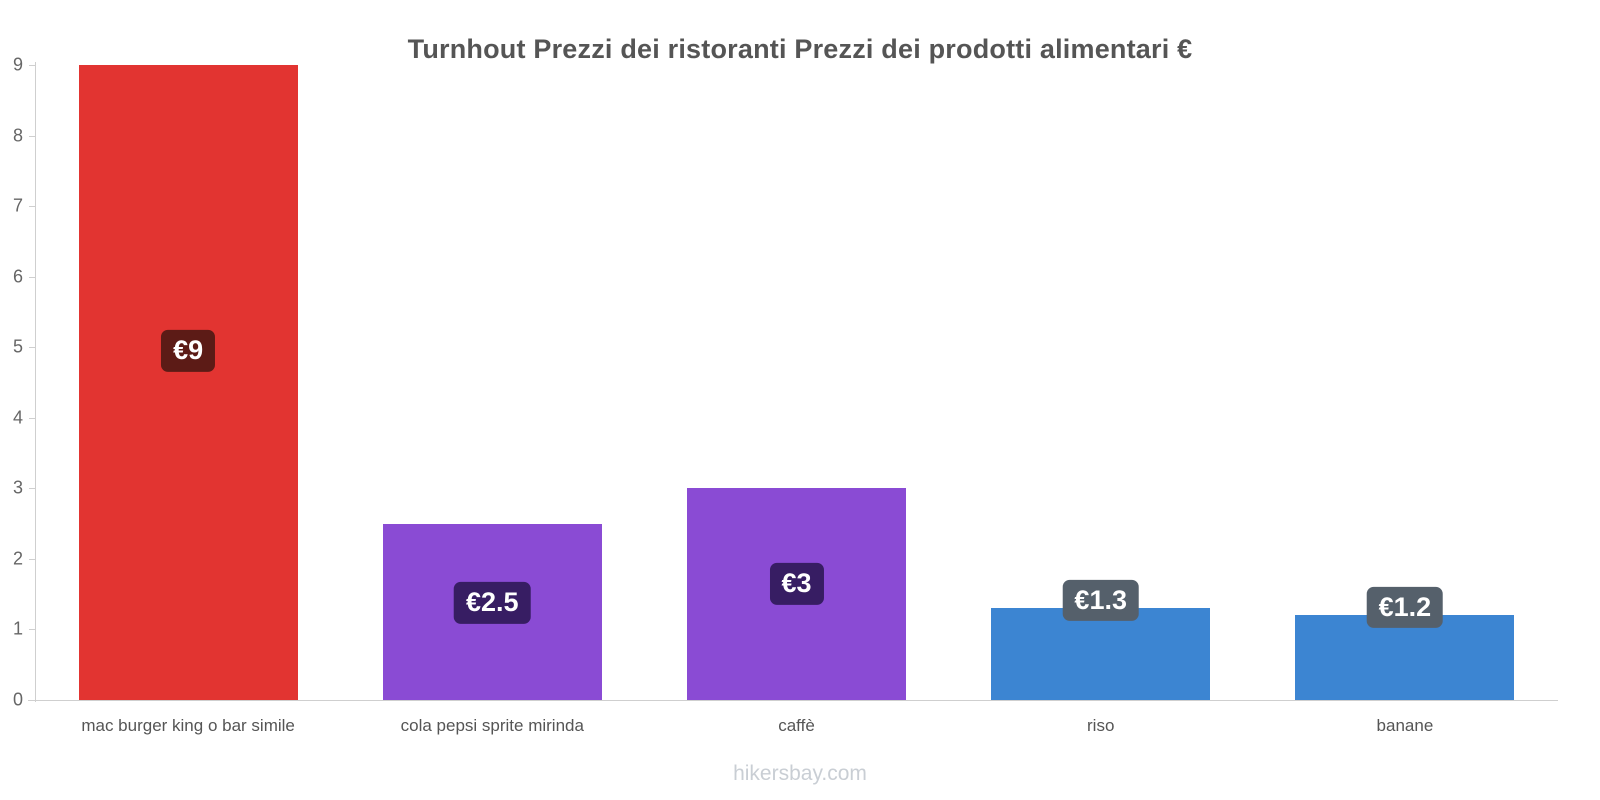  Describe the element at coordinates (796, 725) in the screenshot. I see `x-axis-label: caffè` at that location.